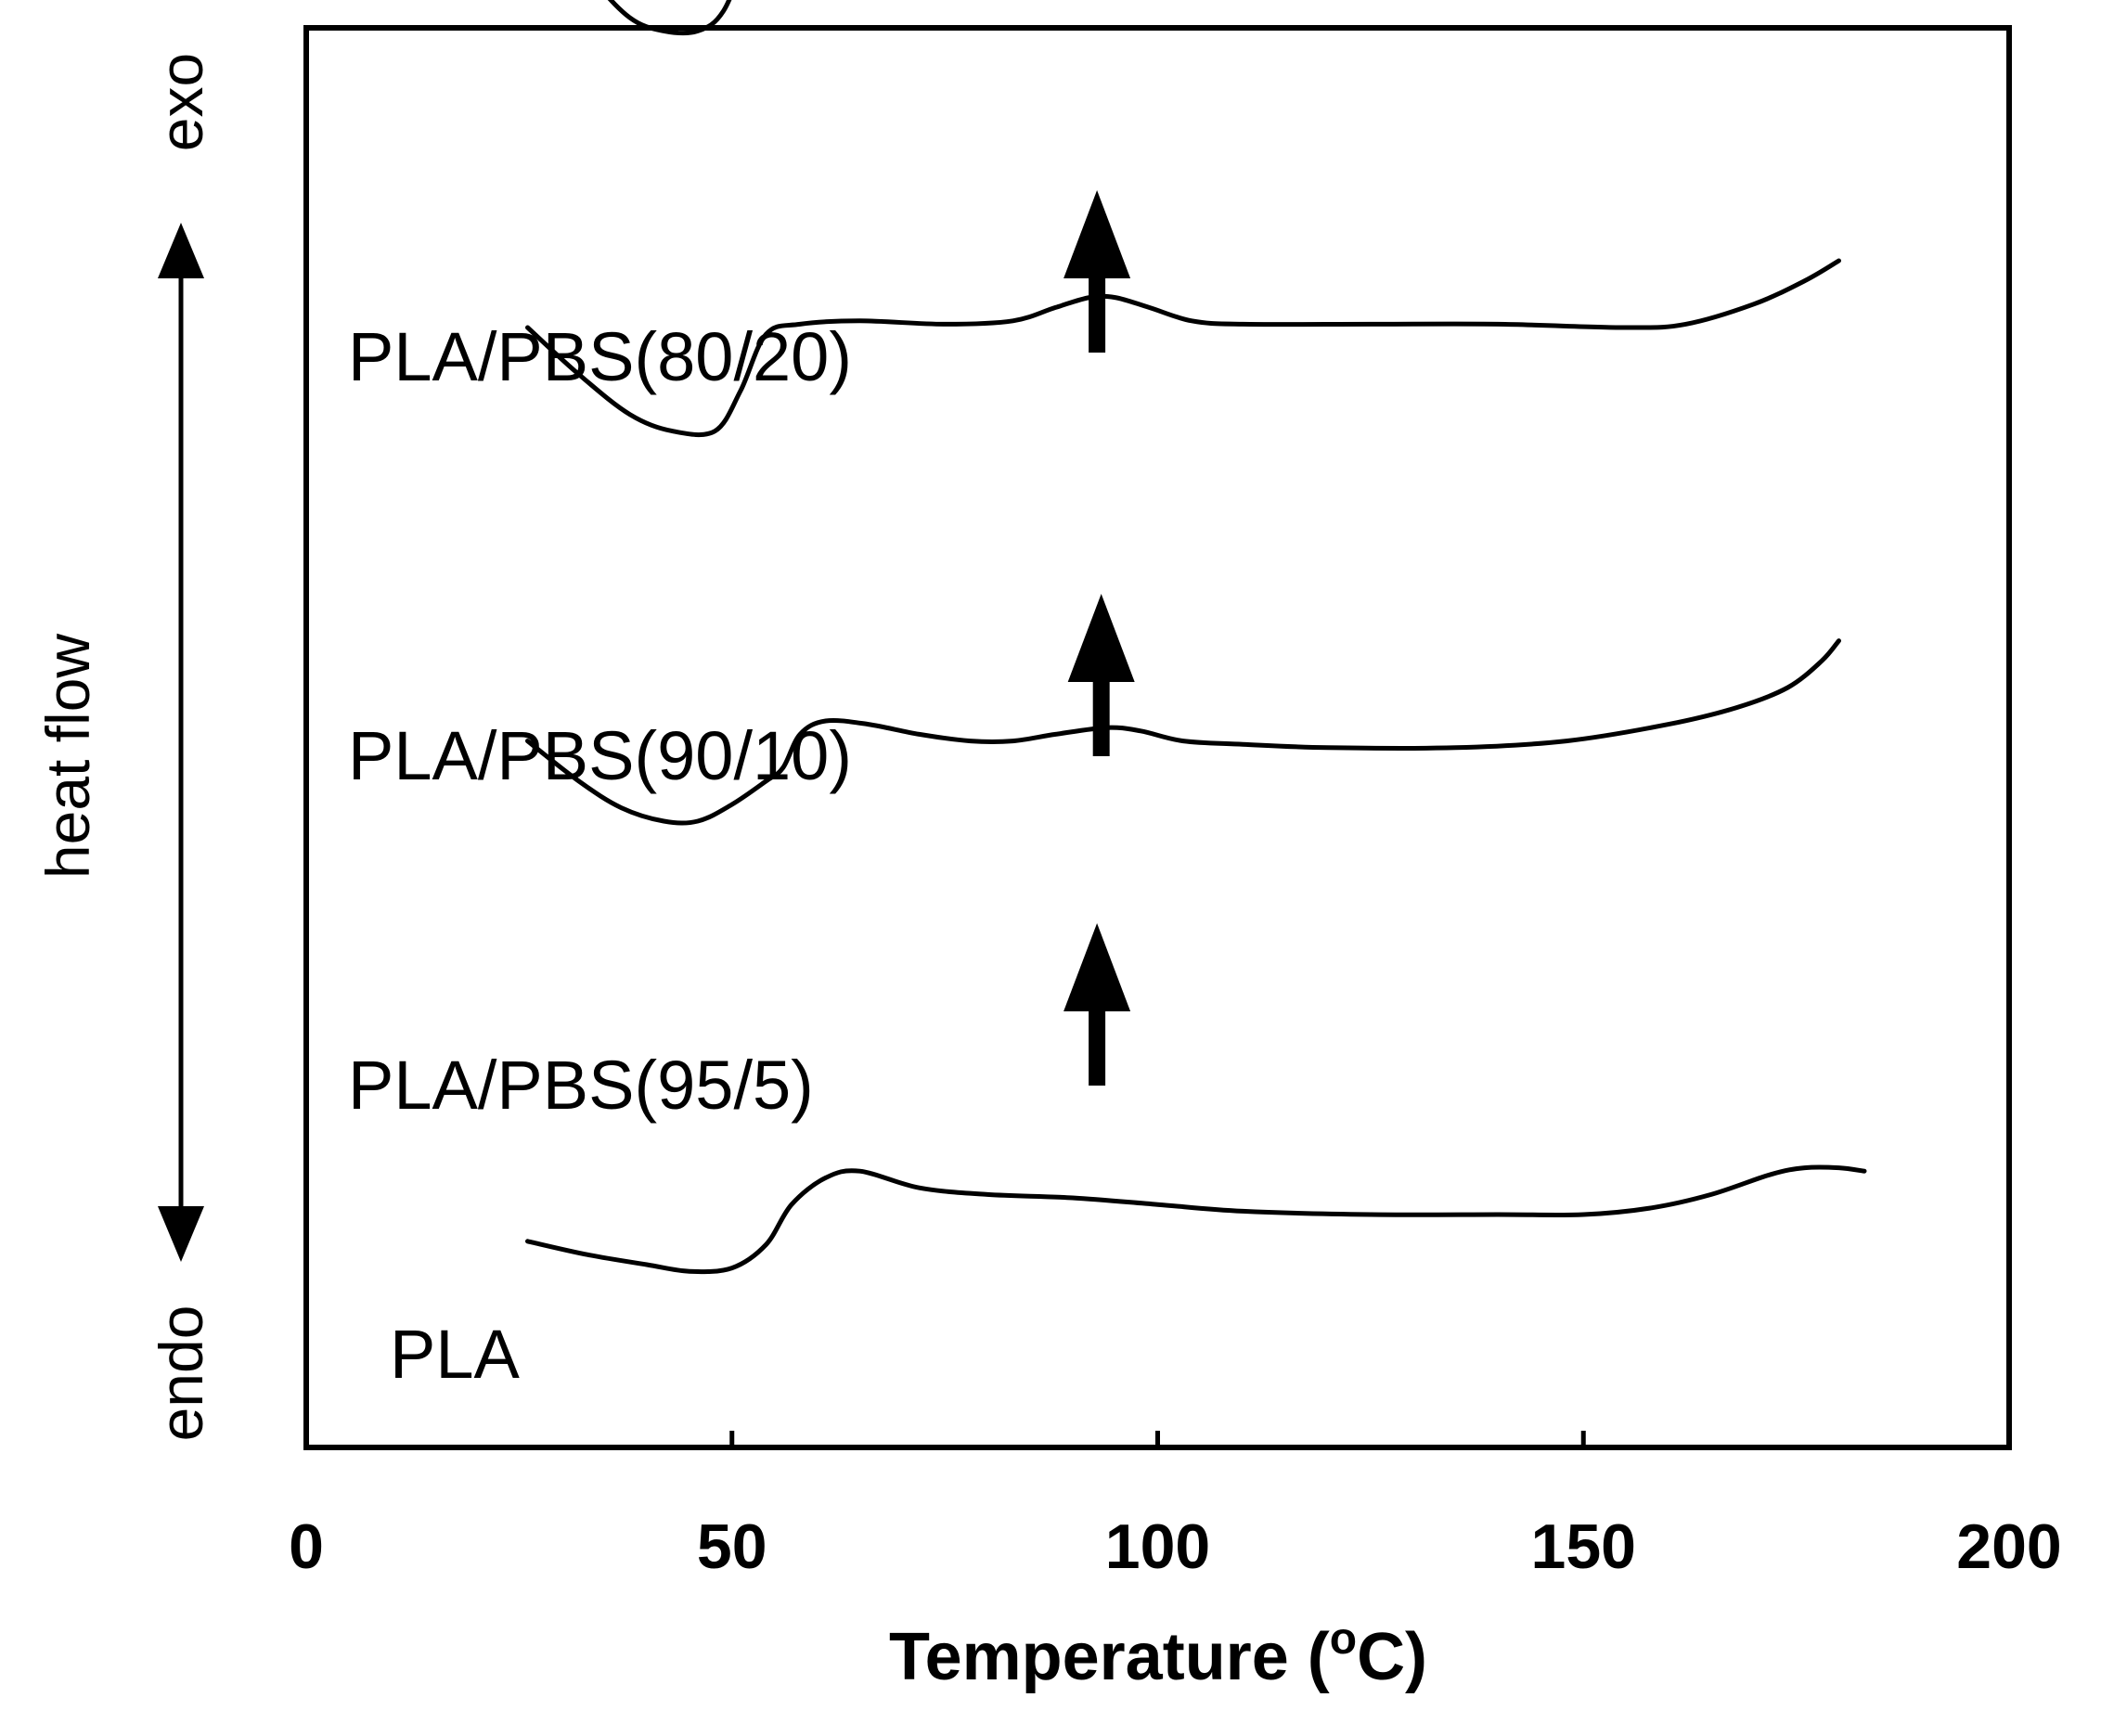 The image size is (2101, 1736). I want to click on series-label: PLA/PBS(80/20), so click(600, 356).